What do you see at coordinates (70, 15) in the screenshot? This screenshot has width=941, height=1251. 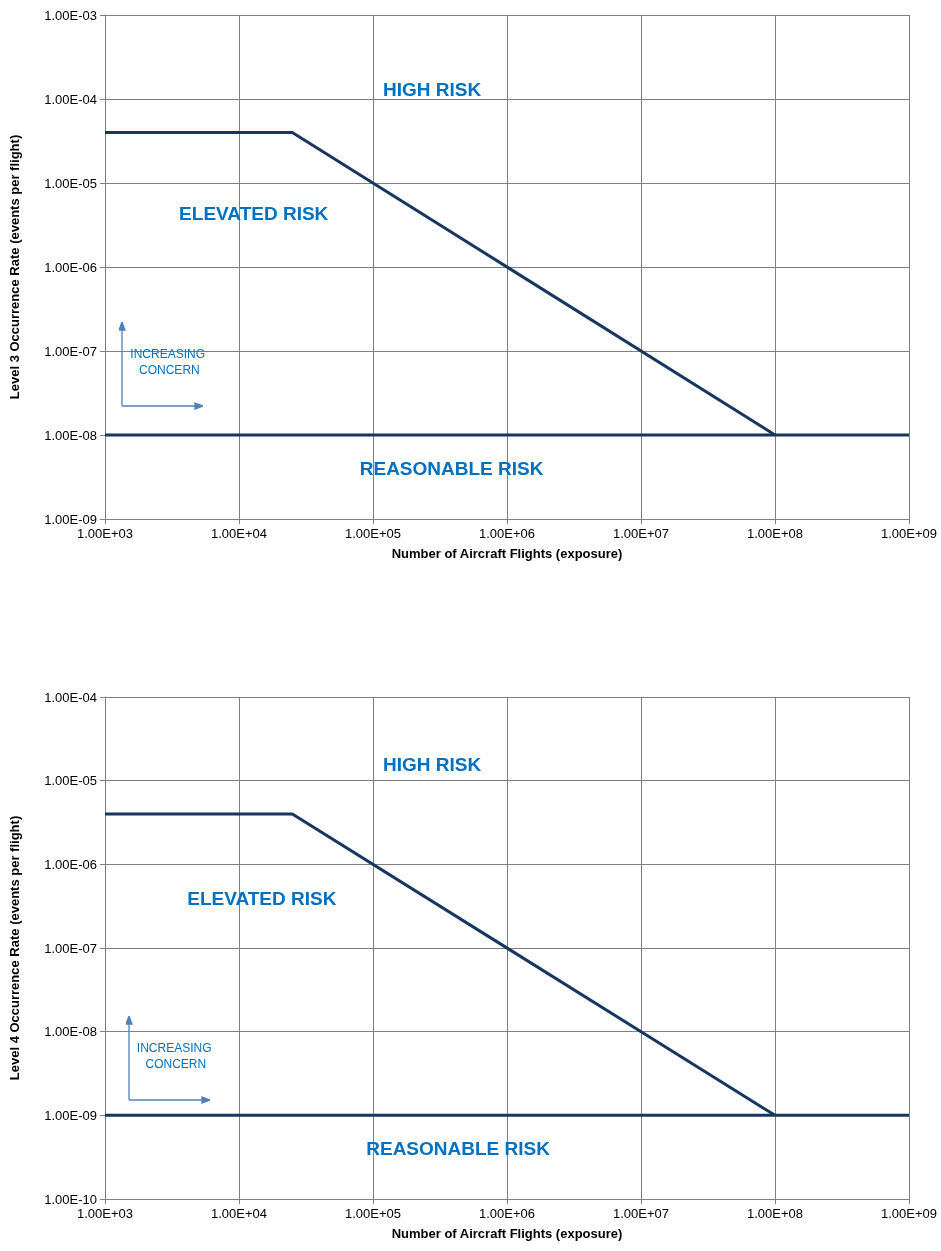 I see `y-tick-label: 1.00E-03` at bounding box center [70, 15].